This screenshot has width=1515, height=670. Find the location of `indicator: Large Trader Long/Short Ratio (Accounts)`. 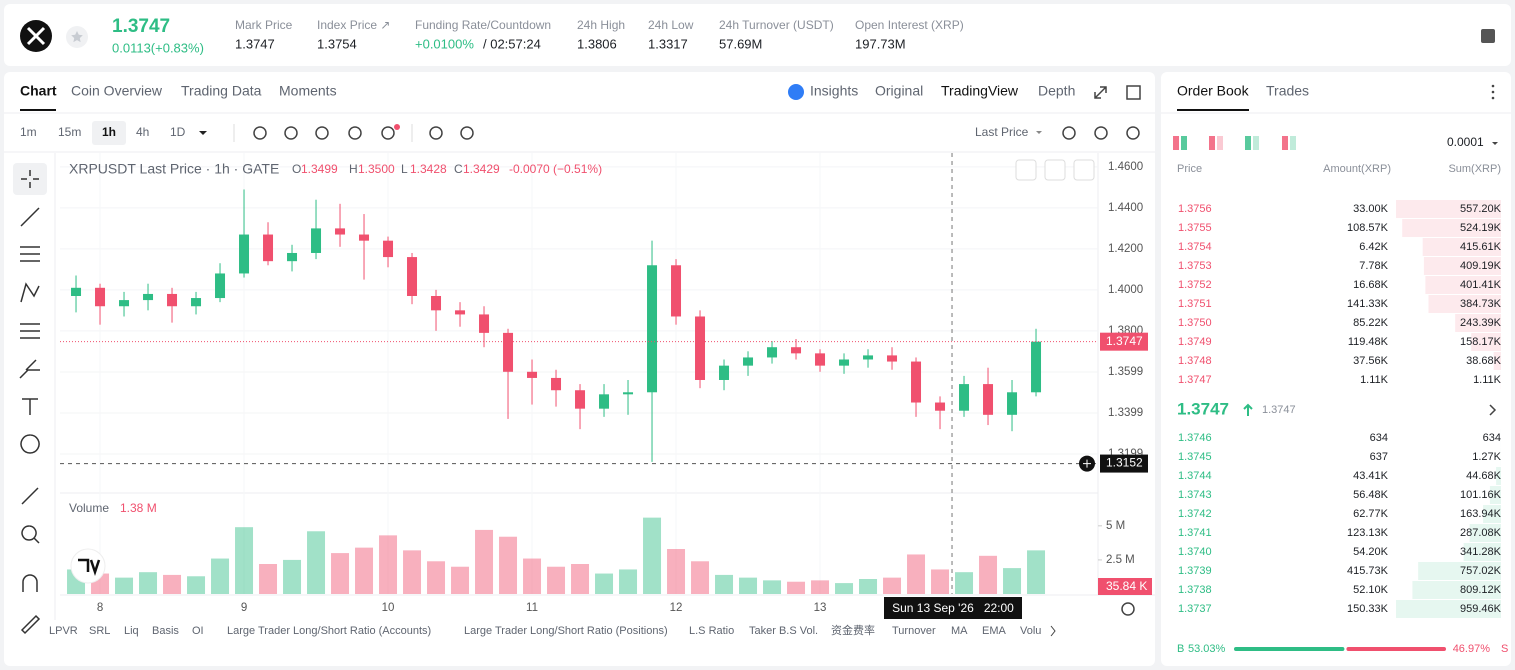

indicator: Large Trader Long/Short Ratio (Accounts) is located at coordinates (329, 631).